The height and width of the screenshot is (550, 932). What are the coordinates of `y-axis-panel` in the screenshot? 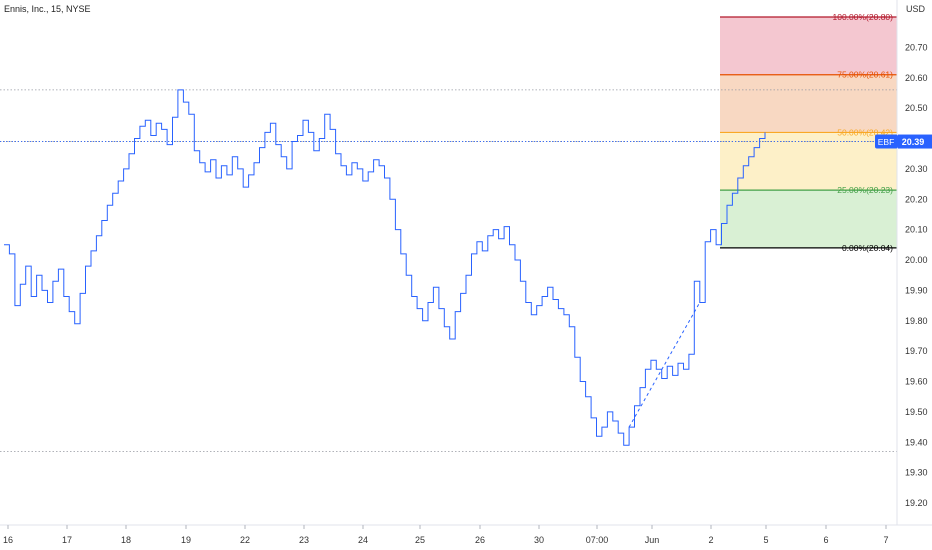 It's located at (914, 262).